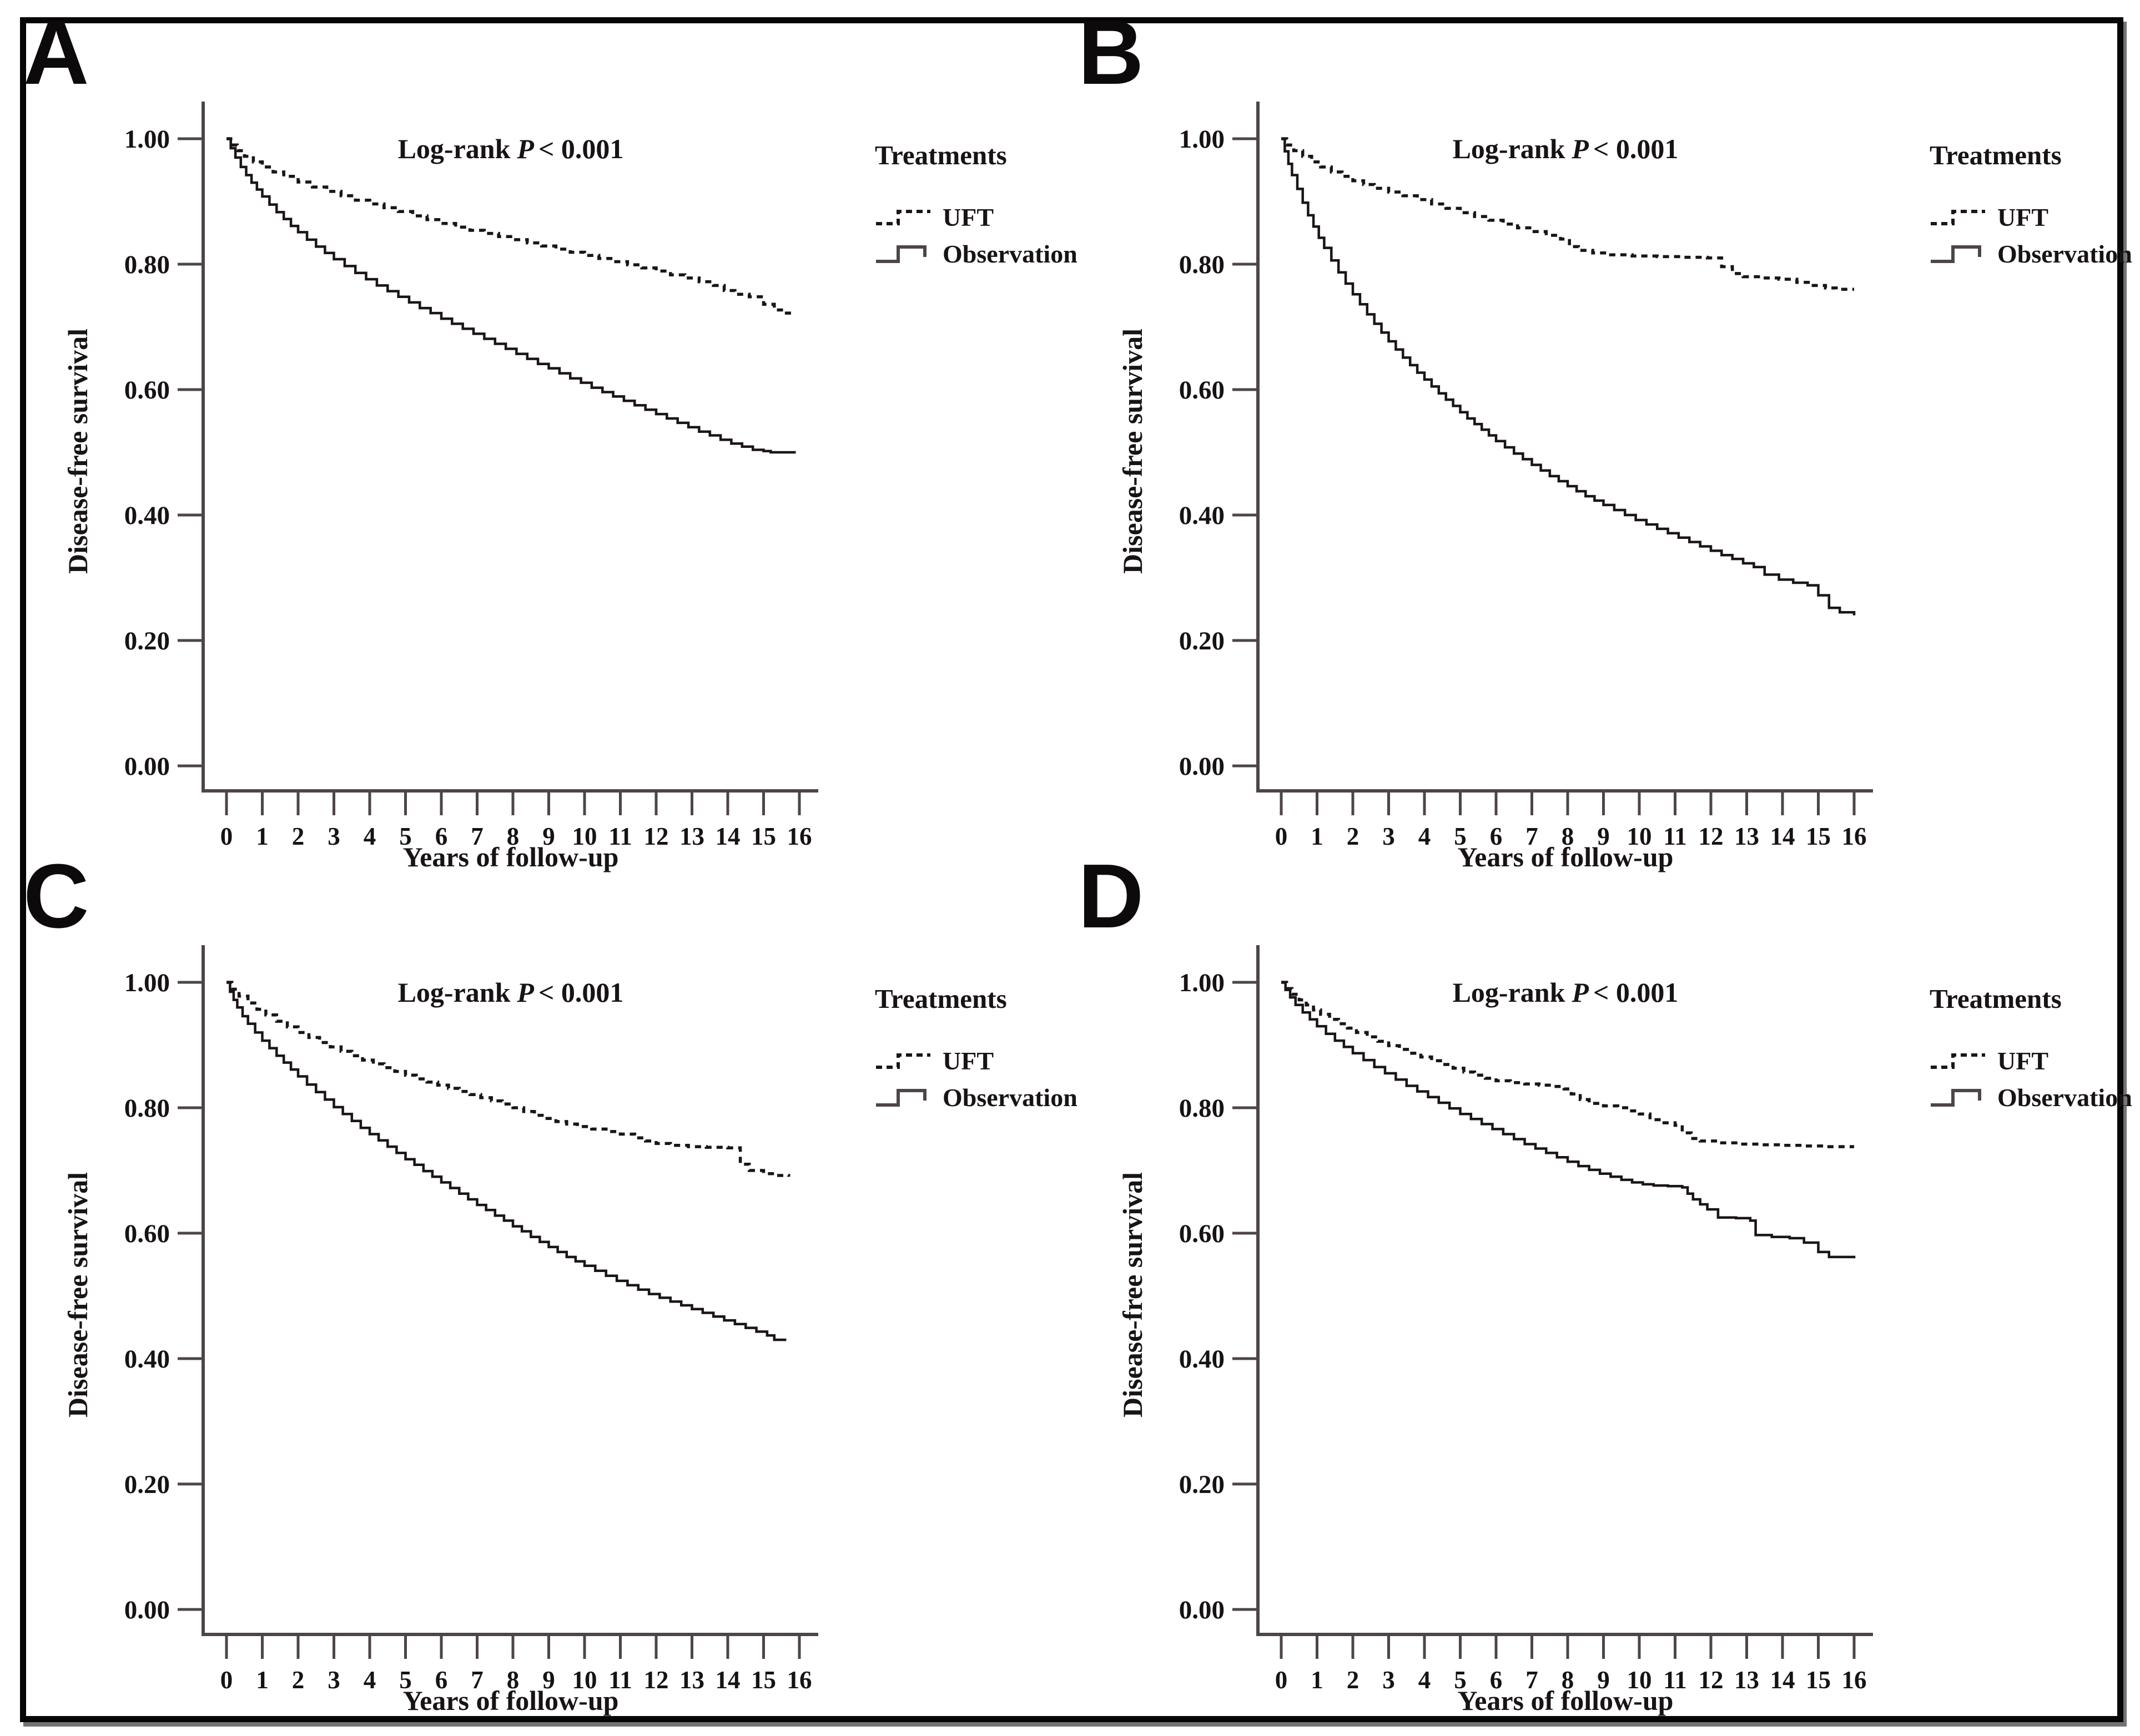 The width and height of the screenshot is (2140, 1736). What do you see at coordinates (56, 896) in the screenshot?
I see `panel-letter-c: C` at bounding box center [56, 896].